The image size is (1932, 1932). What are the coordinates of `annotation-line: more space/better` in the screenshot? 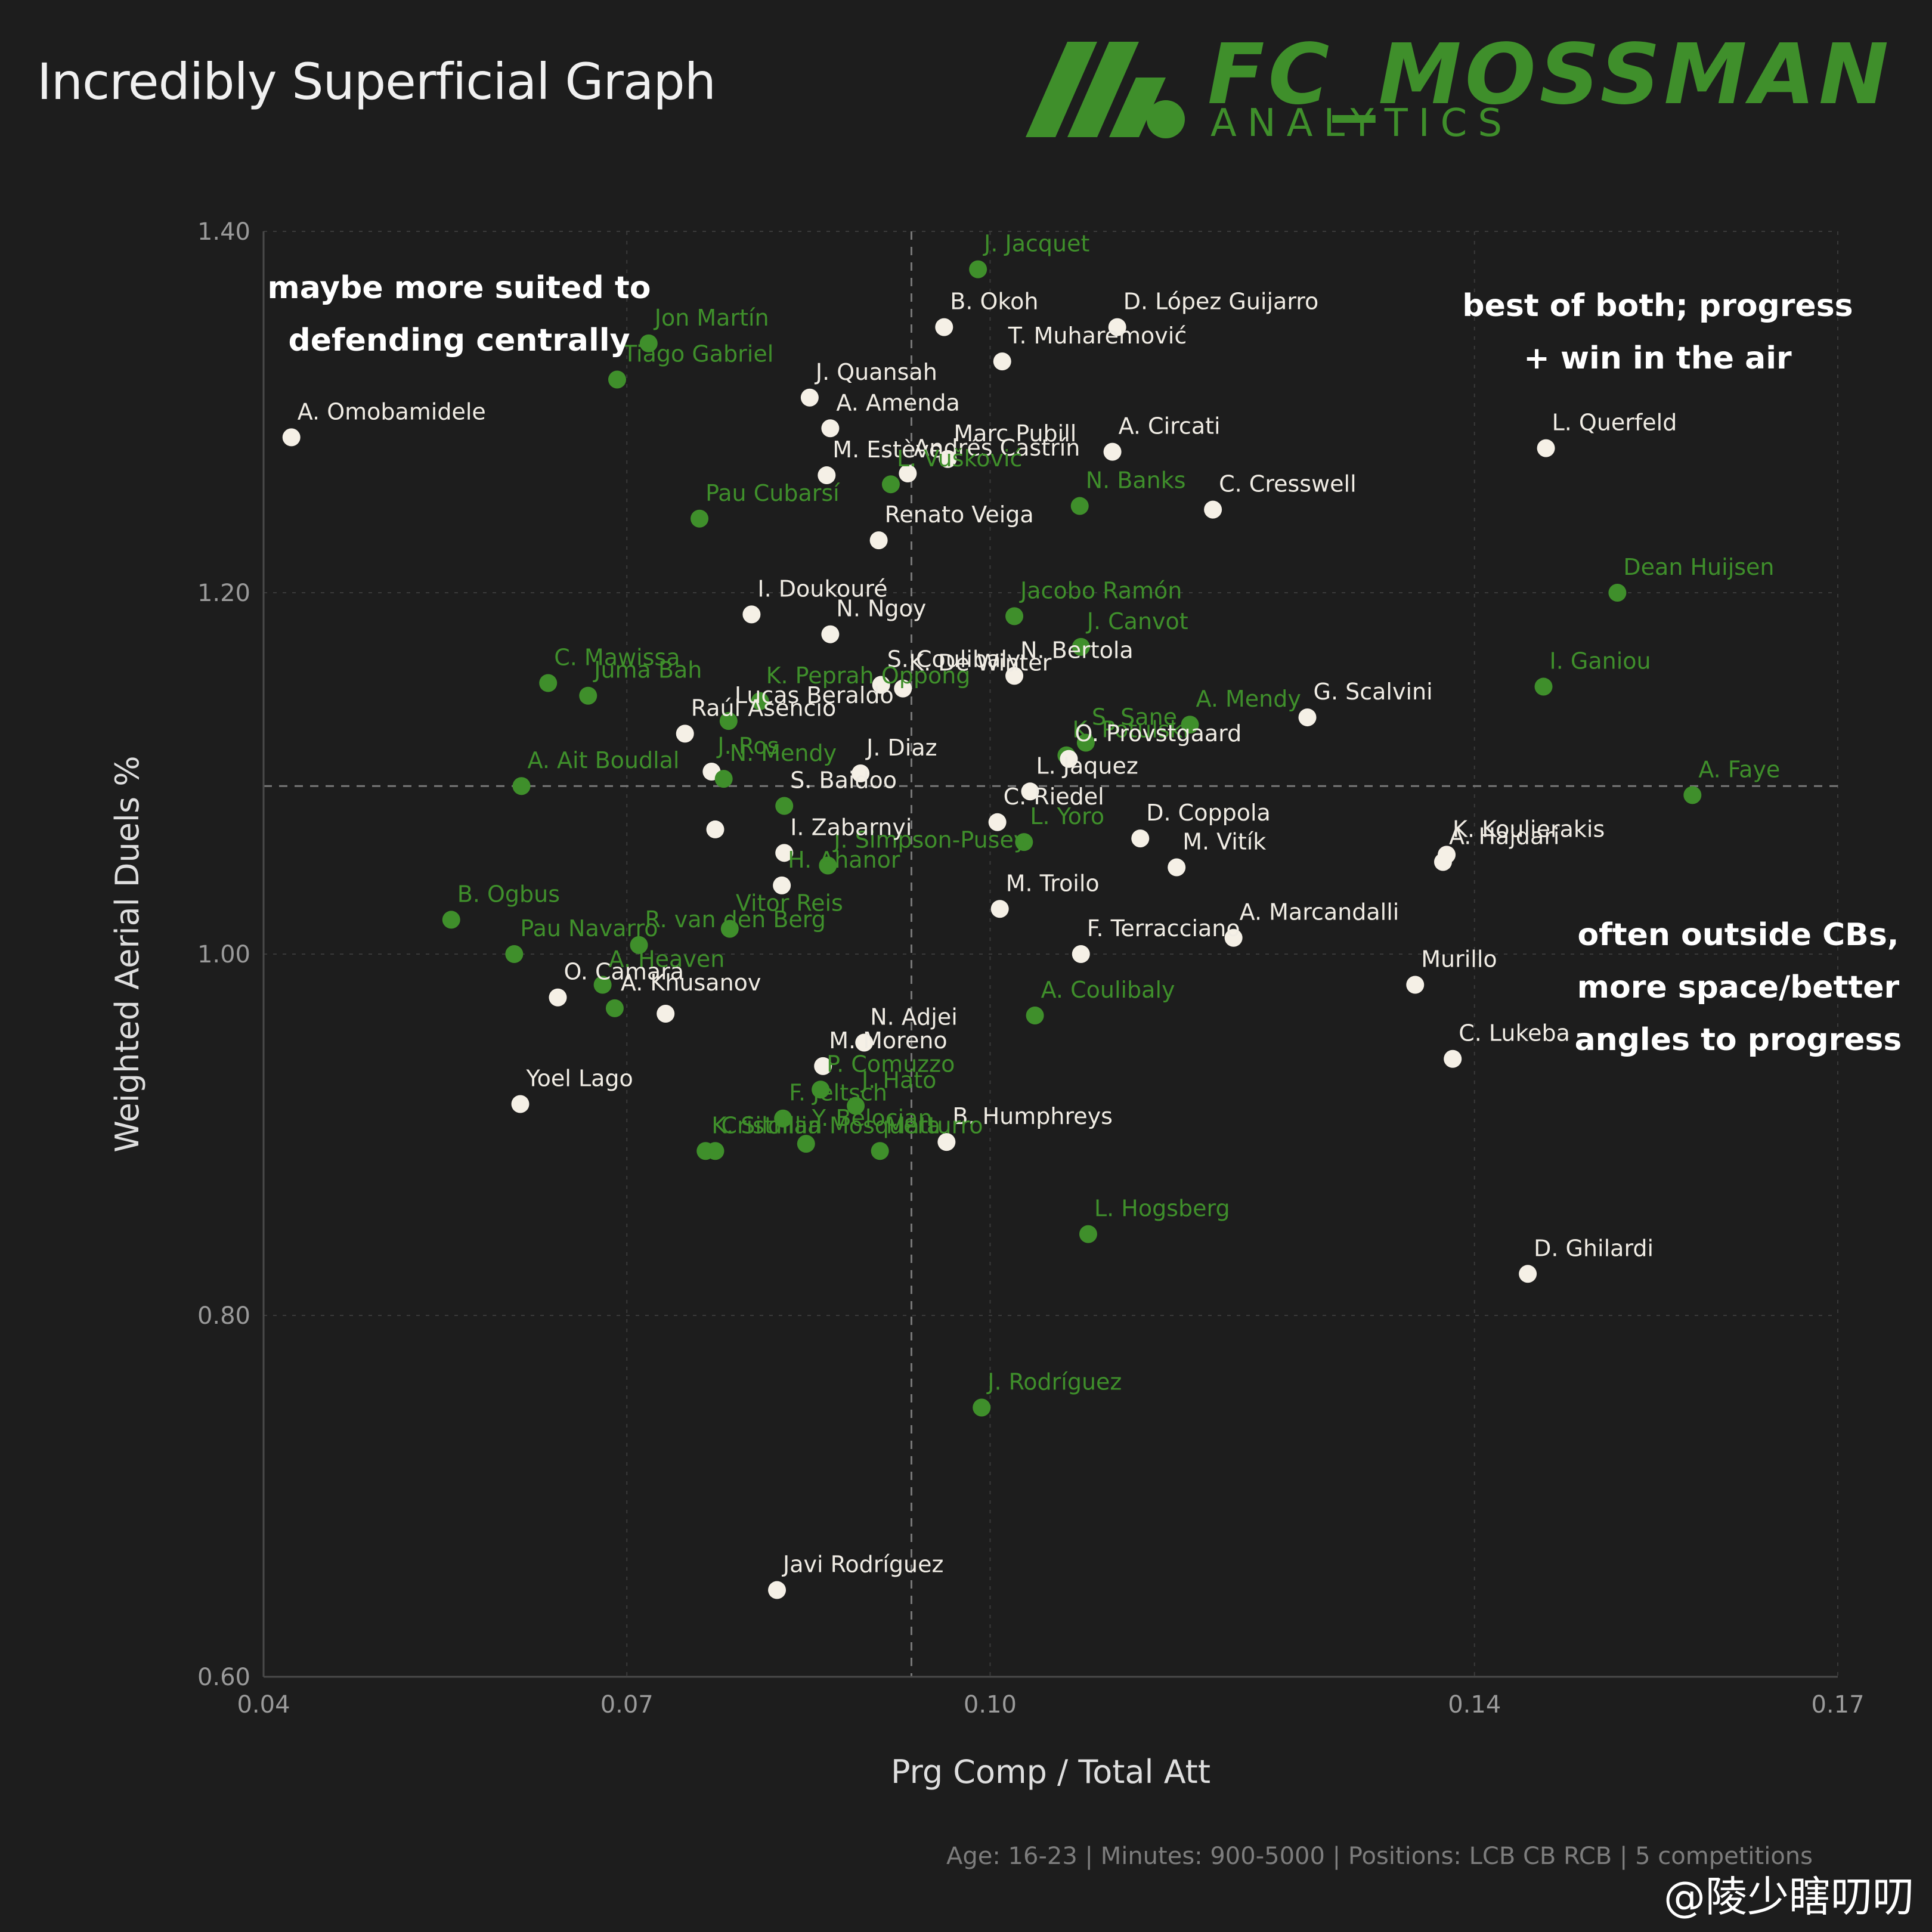 It's located at (1738, 988).